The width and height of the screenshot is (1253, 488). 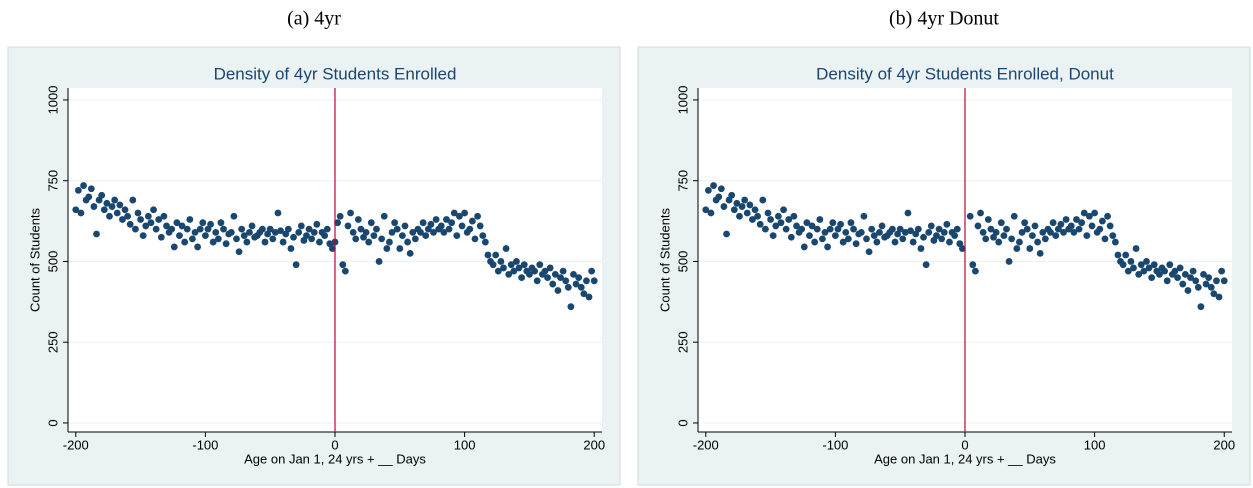 What do you see at coordinates (76, 444) in the screenshot?
I see `x-tick-label: -200` at bounding box center [76, 444].